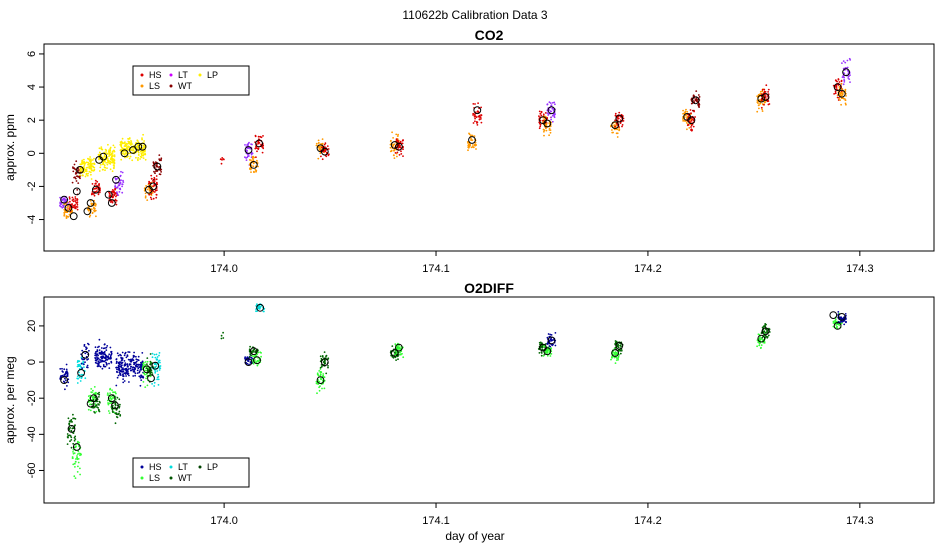 The height and width of the screenshot is (550, 950). Describe the element at coordinates (32, 398) in the screenshot. I see `y-tick-label: -20` at that location.